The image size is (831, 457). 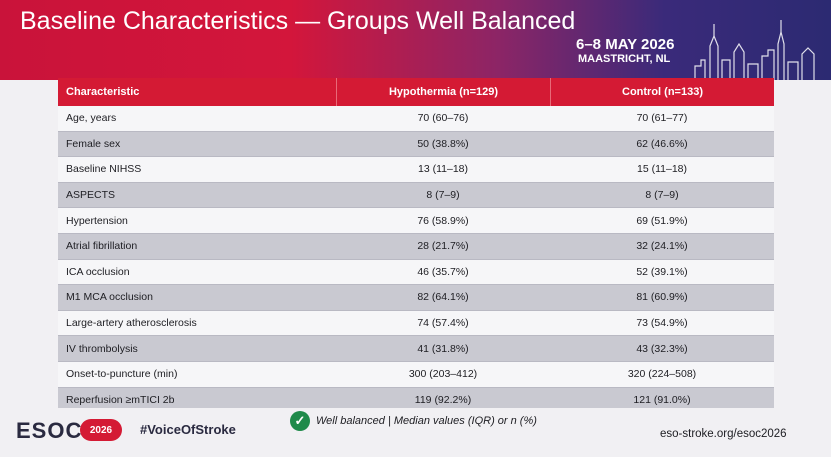 What do you see at coordinates (416, 195) in the screenshot?
I see `table-row: ASPECTS 8 (7–9) 8 (7–9)` at bounding box center [416, 195].